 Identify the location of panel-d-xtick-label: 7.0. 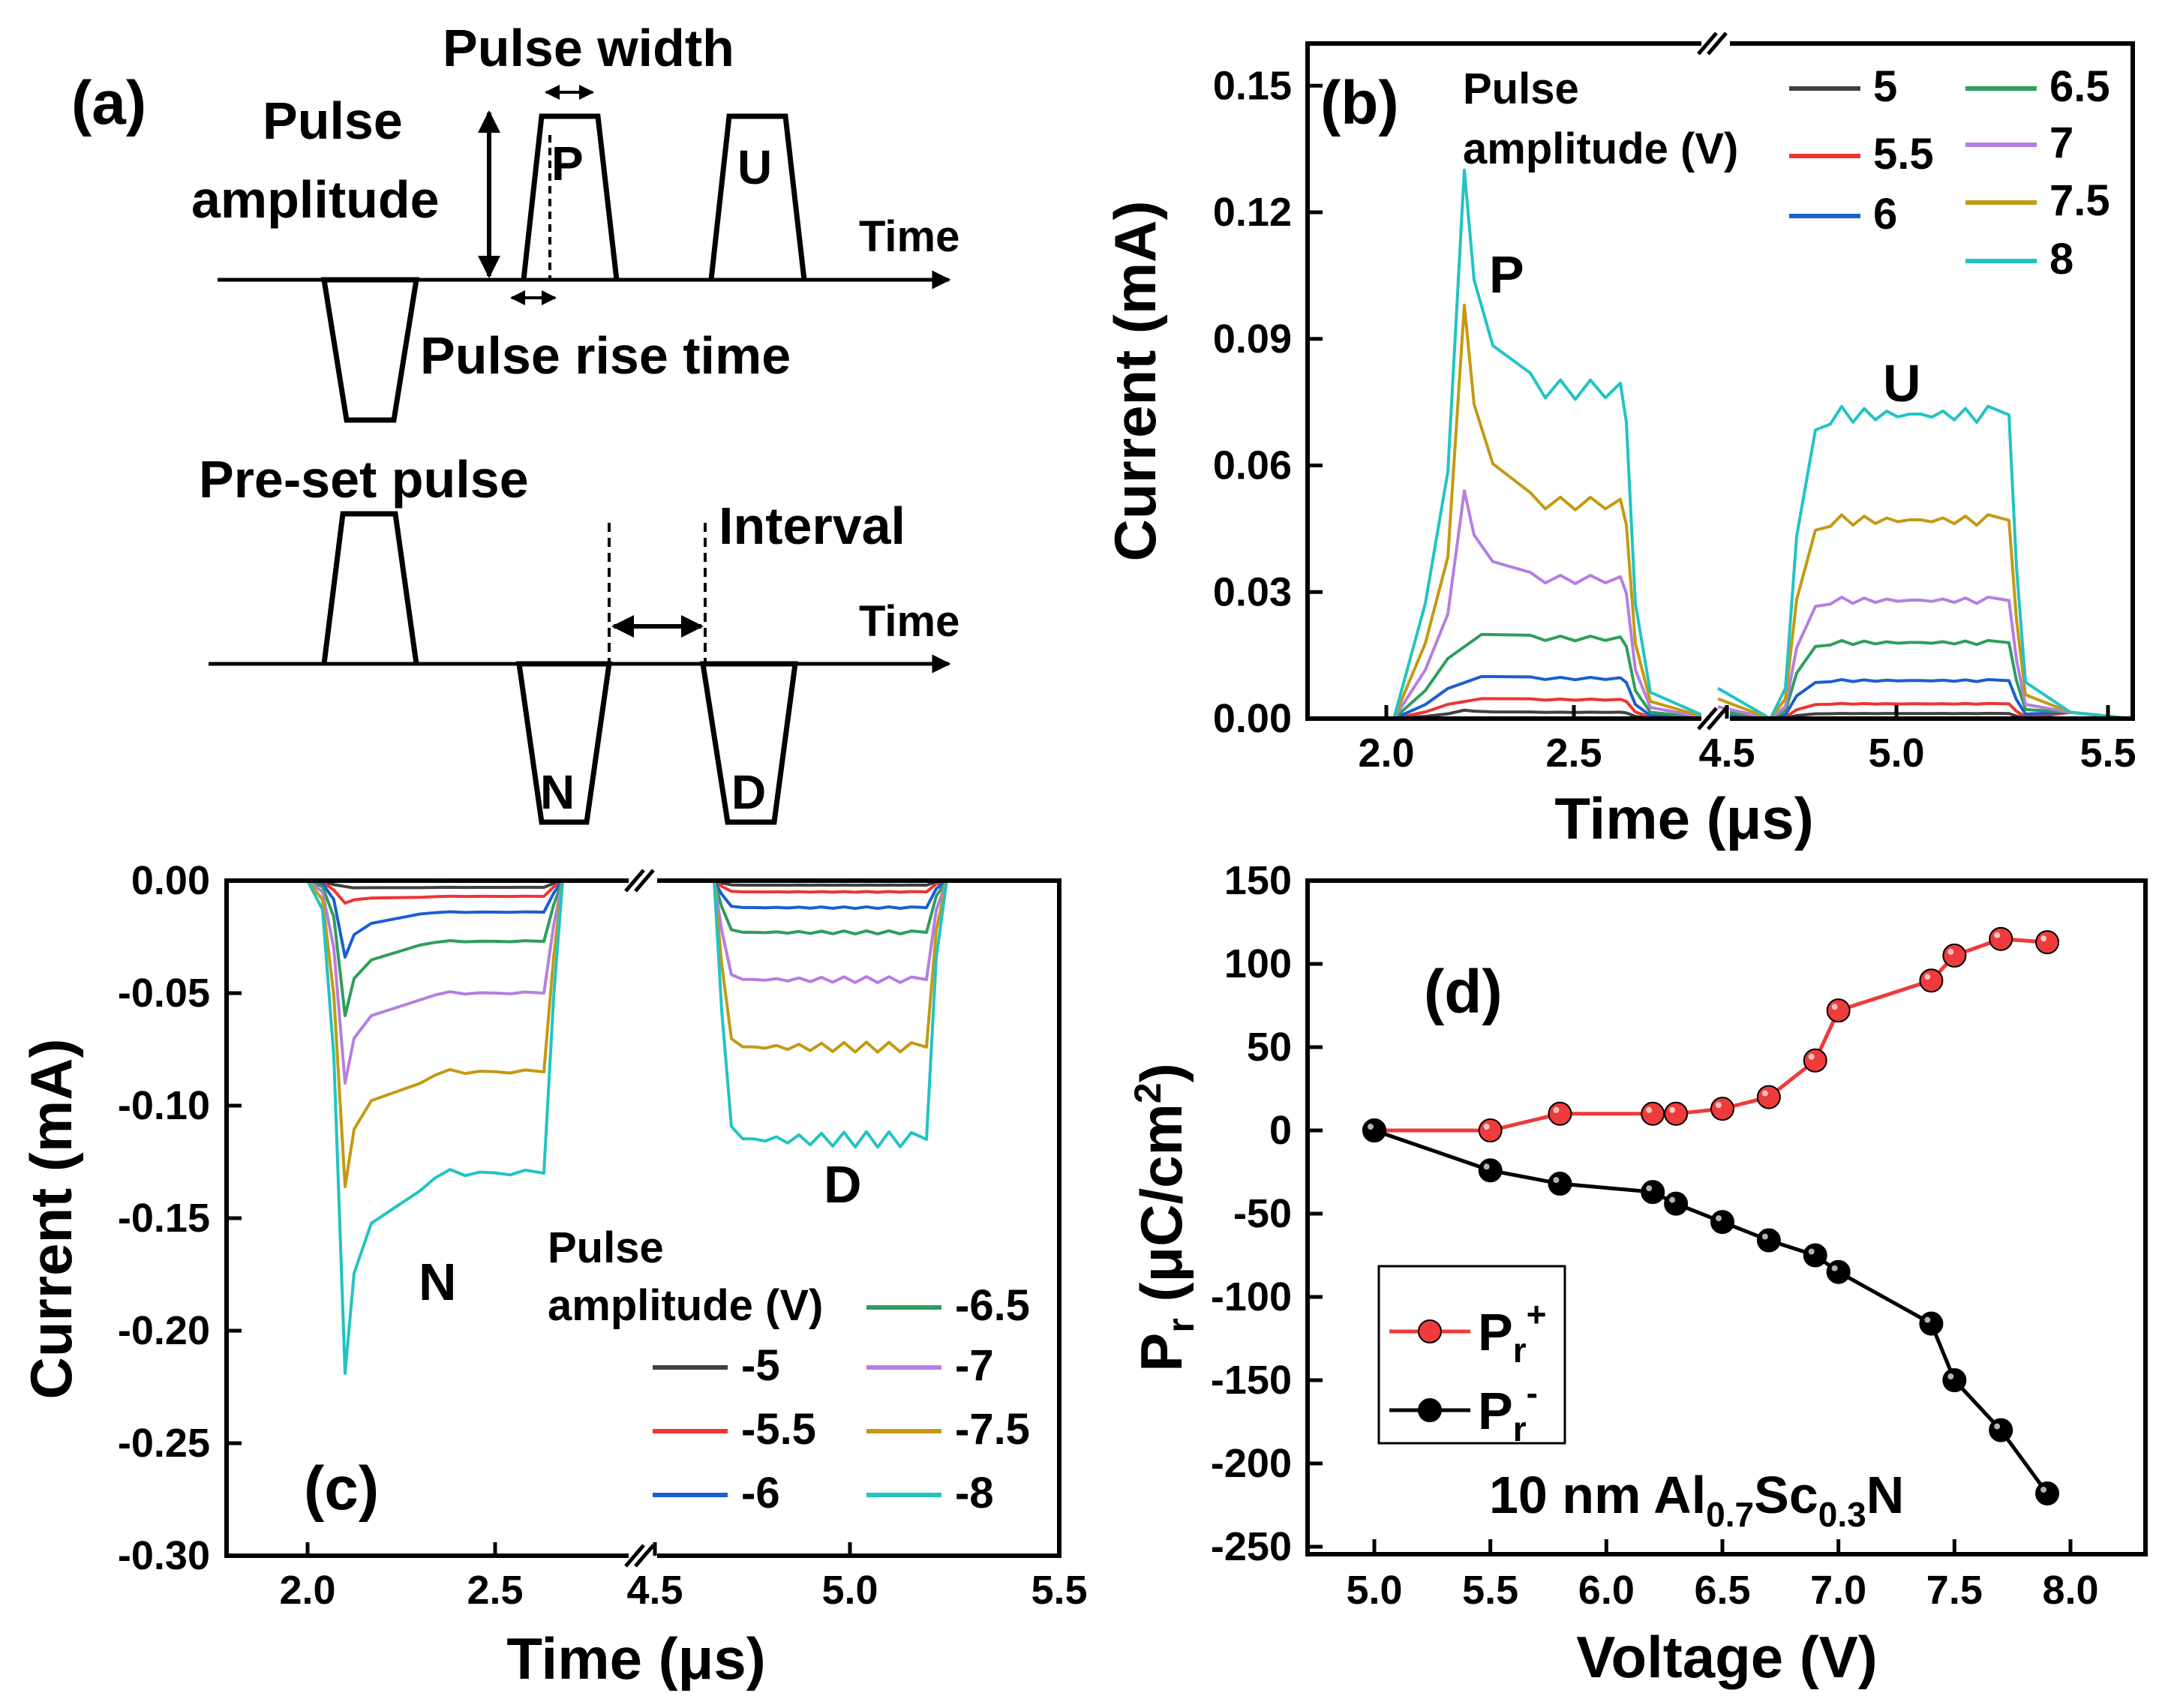
(1838, 1590).